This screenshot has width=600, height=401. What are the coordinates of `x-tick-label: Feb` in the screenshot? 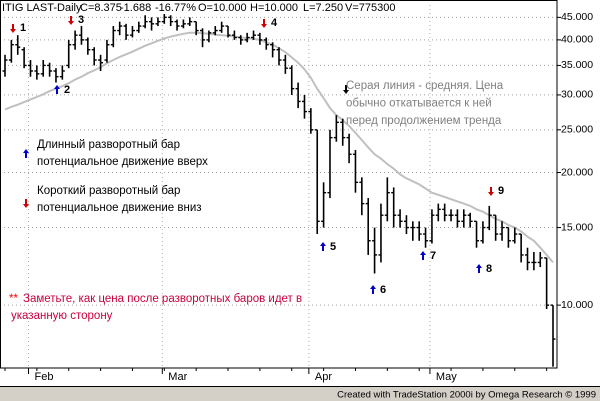 It's located at (43, 377).